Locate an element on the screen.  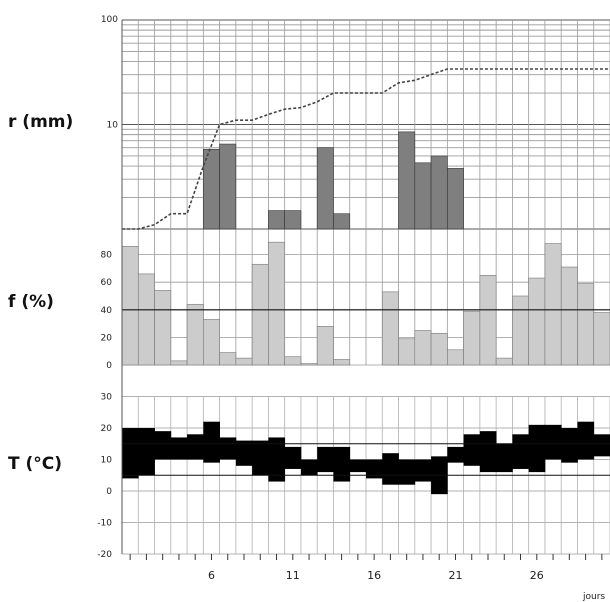
humidity-tick-label: 60 is located at coordinates (107, 283).